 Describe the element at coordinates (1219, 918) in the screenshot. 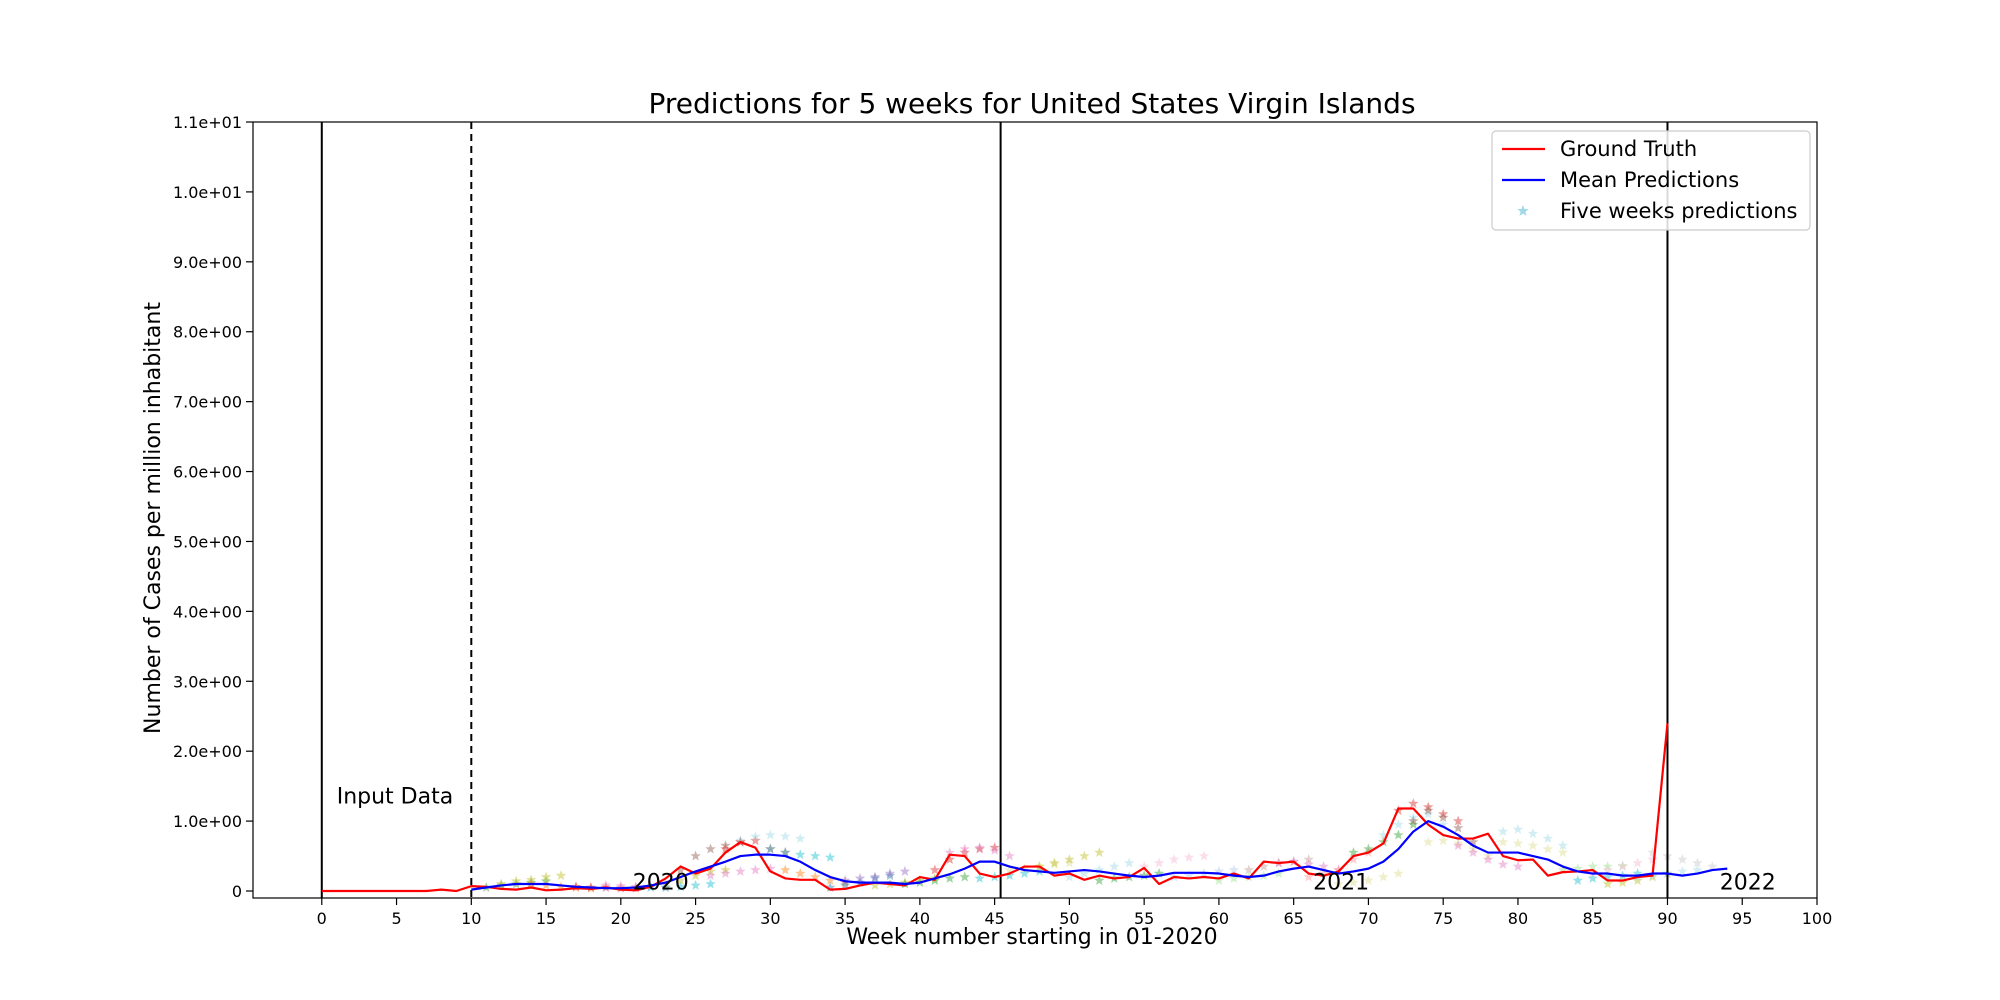

I see `x-tick-label: 60` at that location.